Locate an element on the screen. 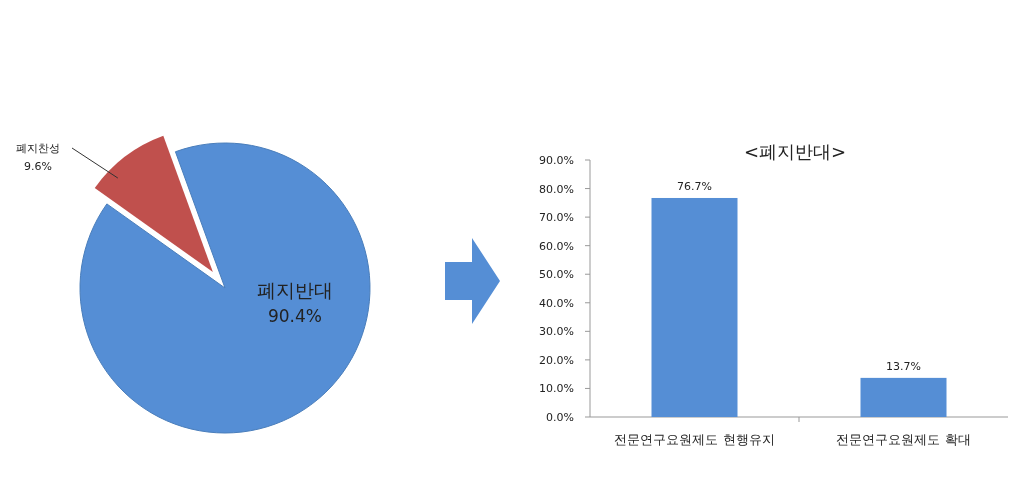 This screenshot has width=1009, height=477. x-tick-label: 전문연구요원제도 확대 is located at coordinates (903, 439).